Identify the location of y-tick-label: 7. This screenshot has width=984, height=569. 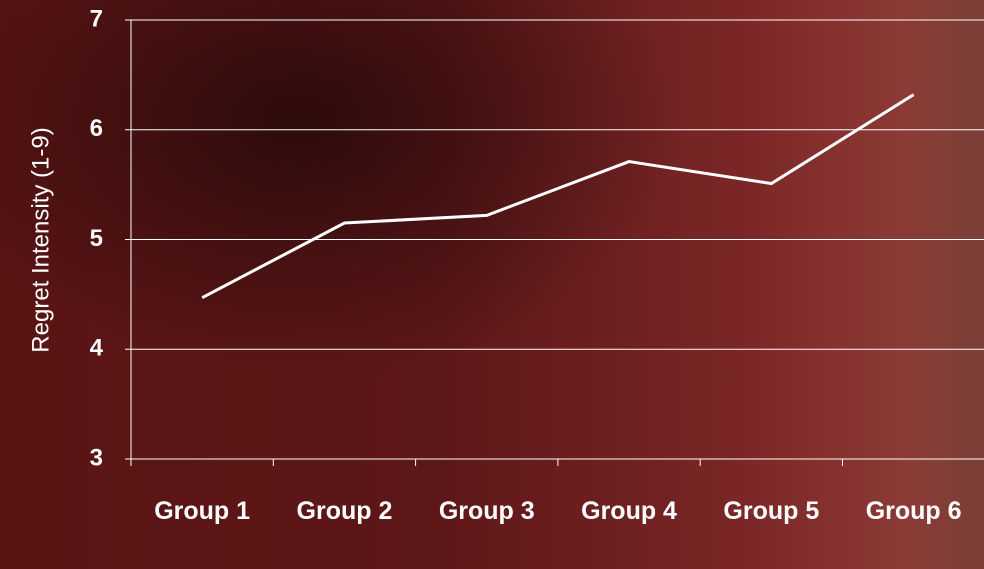
(96, 18).